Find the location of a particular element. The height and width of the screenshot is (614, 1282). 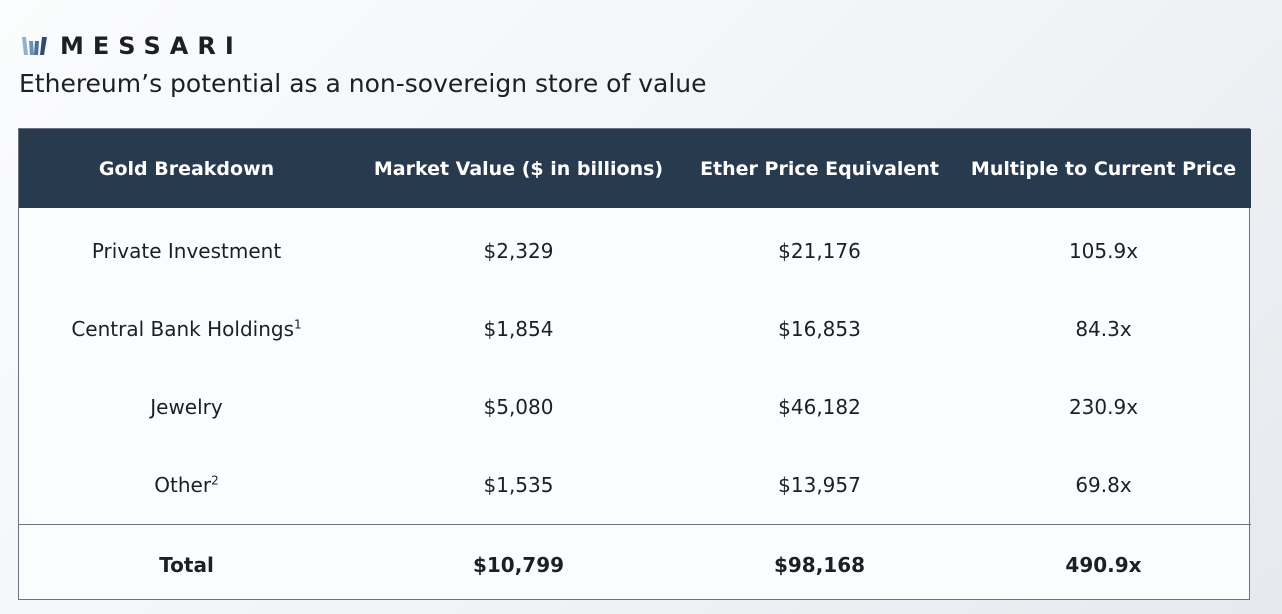

footnote-marker: 2 is located at coordinates (215, 480).